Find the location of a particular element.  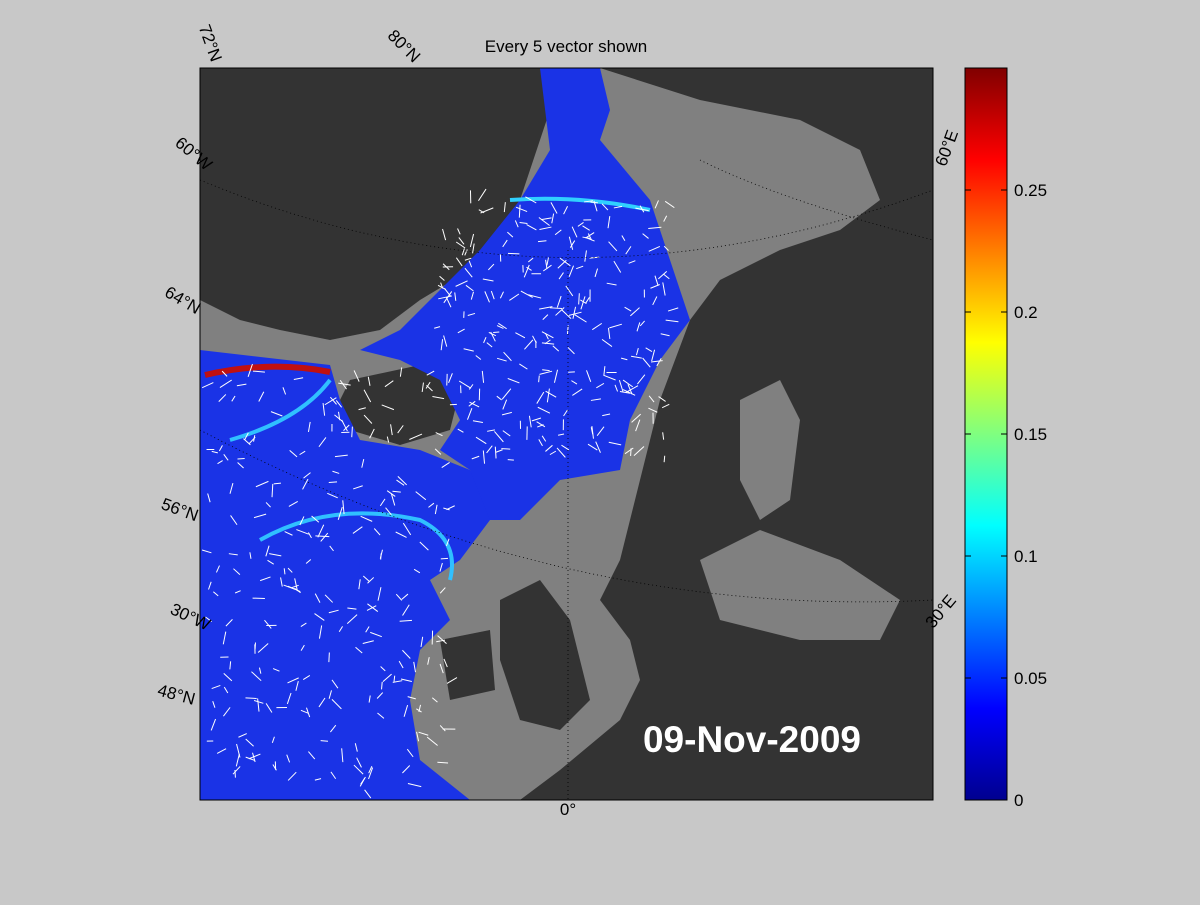

colorbar-tick-label: 0.1 is located at coordinates (1026, 556).